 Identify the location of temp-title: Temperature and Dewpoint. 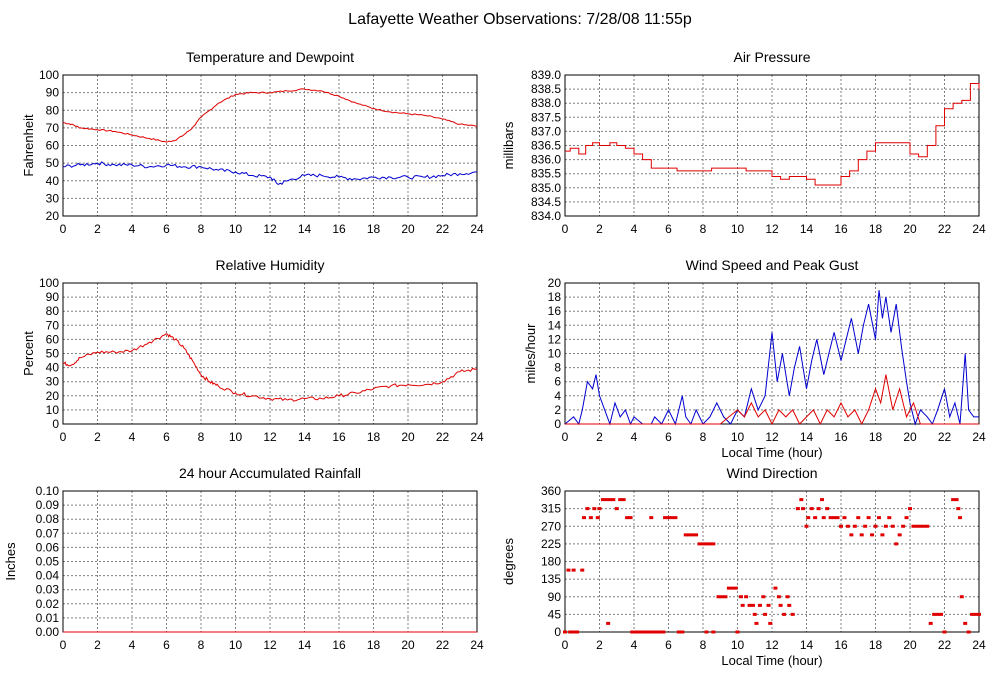
(270, 57).